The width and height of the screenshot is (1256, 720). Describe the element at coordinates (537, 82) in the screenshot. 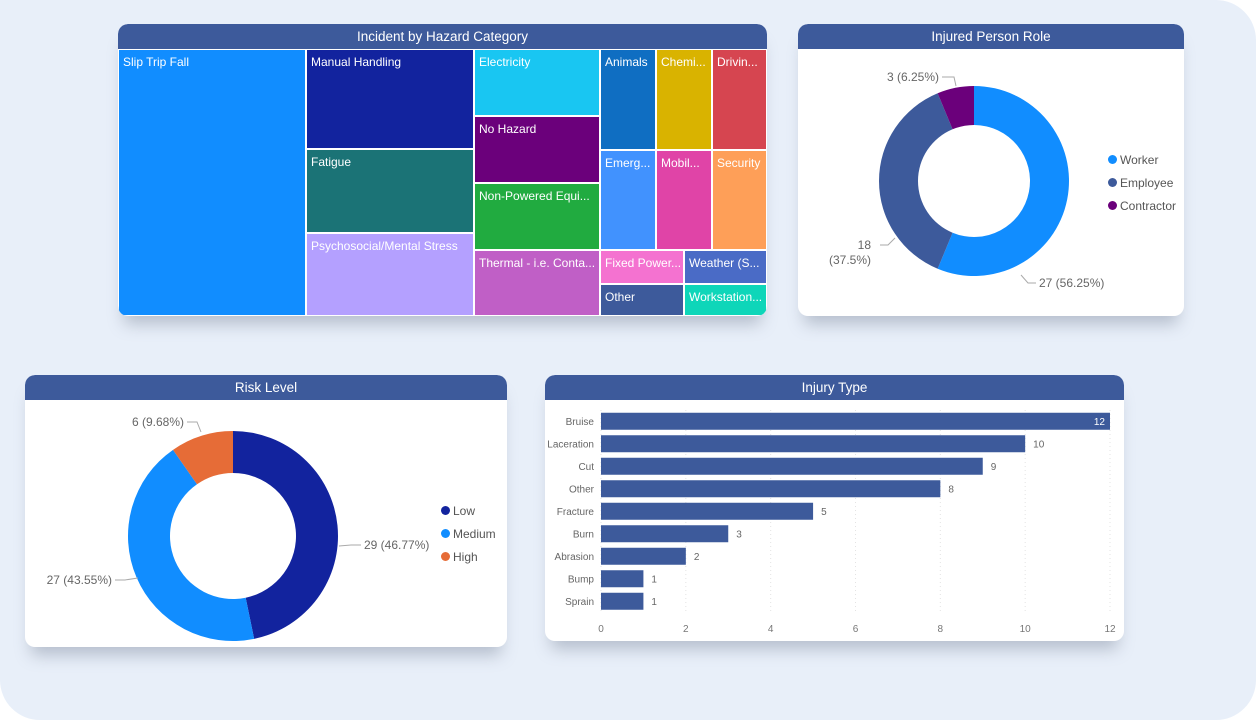

I see `treemap-tile: Electricity` at that location.